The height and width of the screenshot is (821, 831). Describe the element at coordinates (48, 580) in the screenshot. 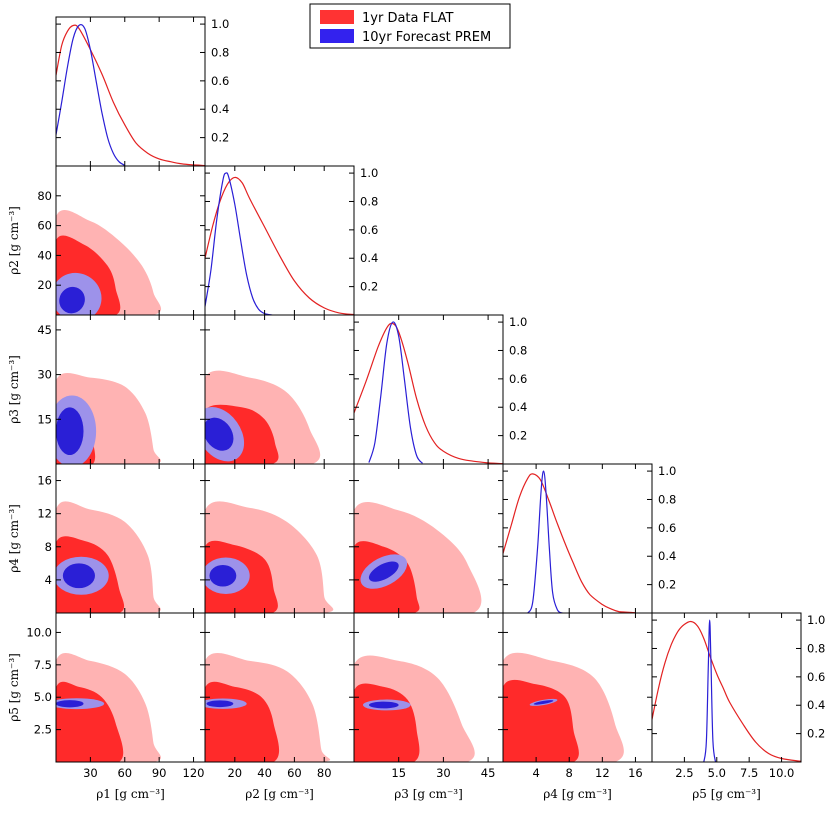

I see `y-tick-label: 4` at that location.